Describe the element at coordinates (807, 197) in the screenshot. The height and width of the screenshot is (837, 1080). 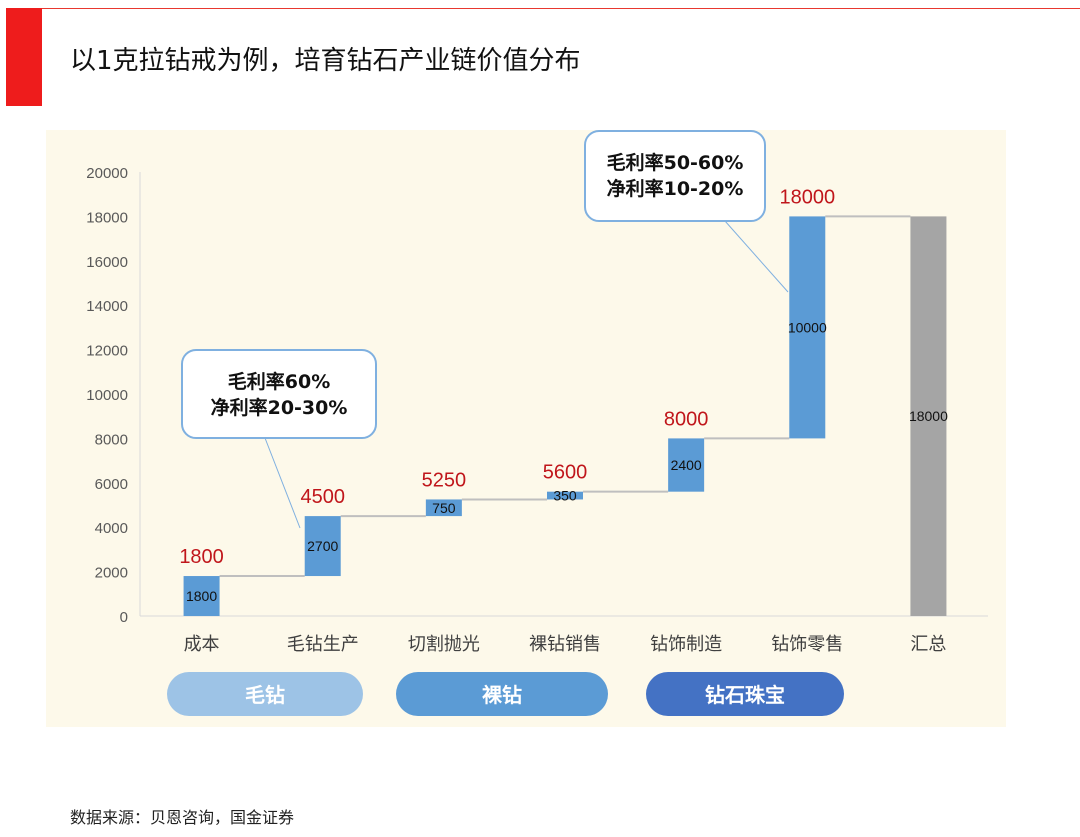
I see `cumulative-label: 18000` at that location.